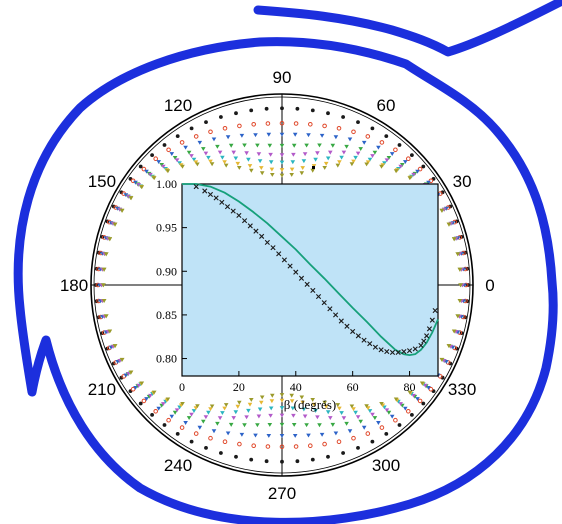 The width and height of the screenshot is (562, 524). Describe the element at coordinates (178, 105) in the screenshot. I see `angle-label-120: 120` at that location.